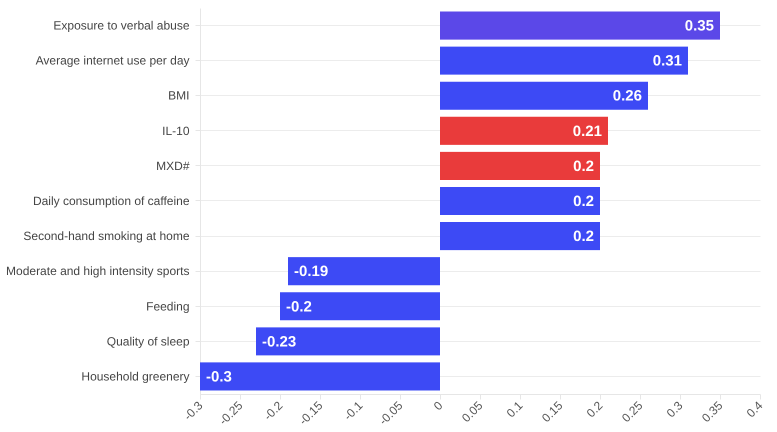 The image size is (777, 432). What do you see at coordinates (273, 411) in the screenshot?
I see `x-tick-label: -0.2` at bounding box center [273, 411].